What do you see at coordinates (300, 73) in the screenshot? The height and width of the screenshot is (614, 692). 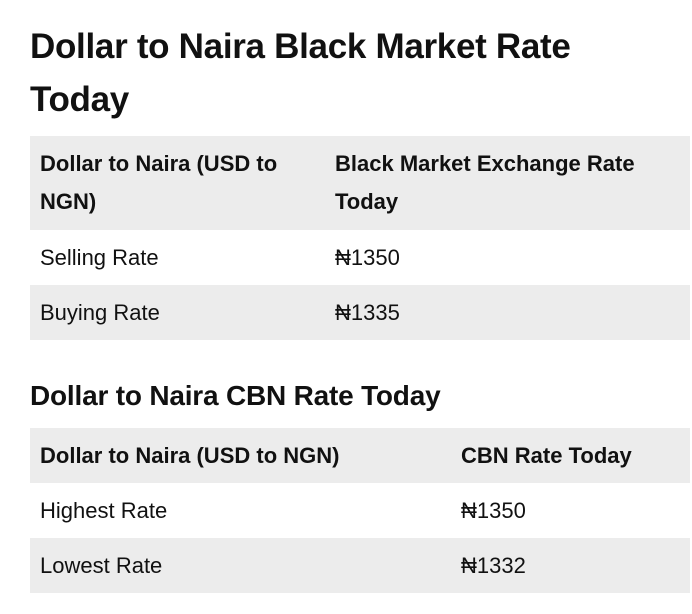 I see `page-title: Dollar to Naira Black Market Rate Today` at bounding box center [300, 73].